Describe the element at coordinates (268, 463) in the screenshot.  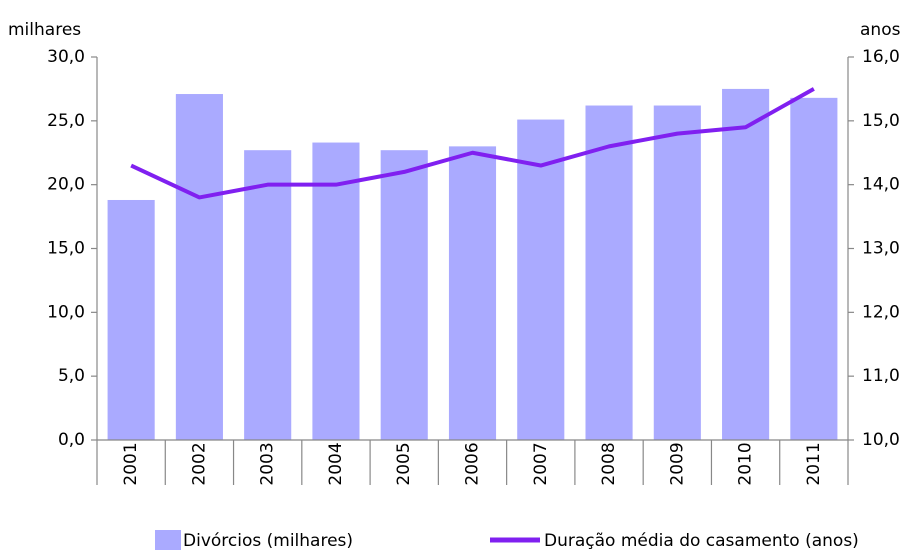
I see `x-tick-label: 2003` at that location.